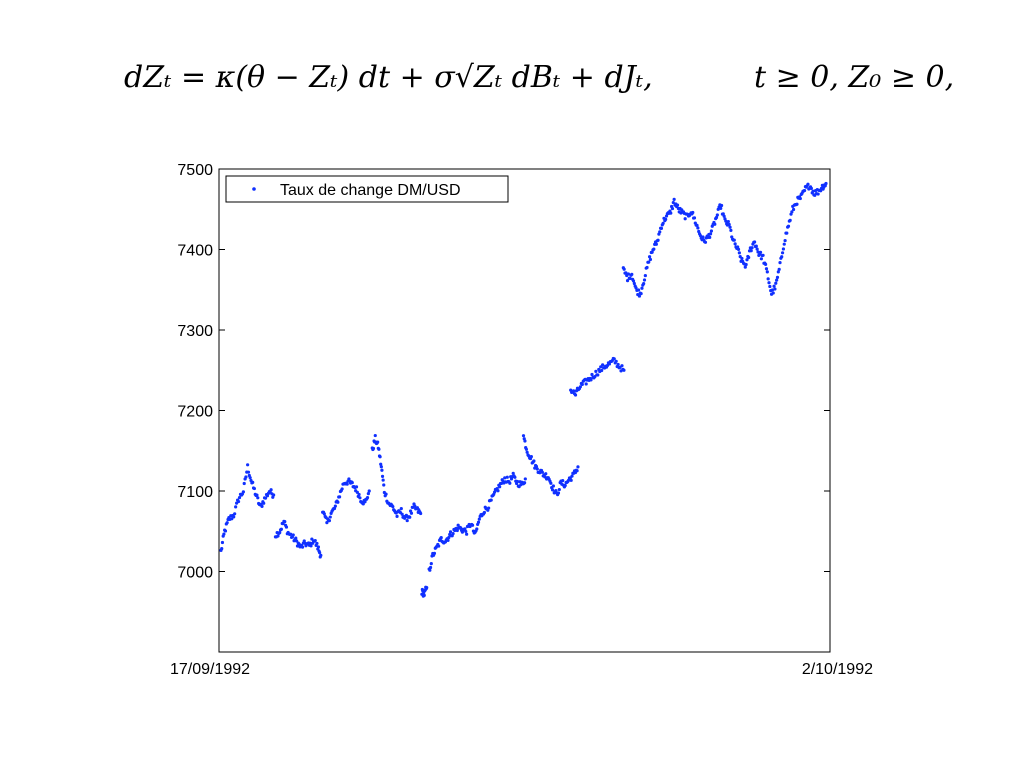  I want to click on x-tick-label: 2/10/1992, so click(837, 669).